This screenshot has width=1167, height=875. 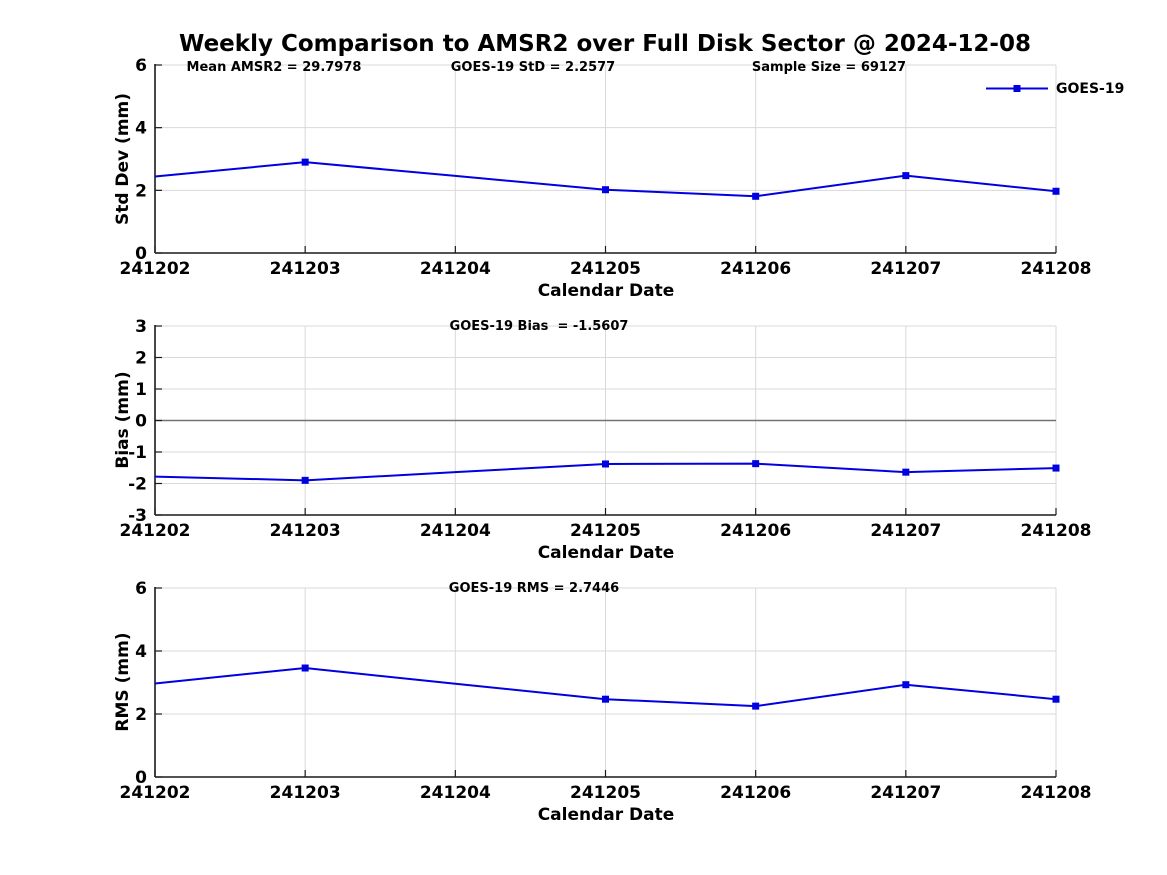 I want to click on stddev-y-axis-label: Std Dev (mm), so click(x=123, y=159).